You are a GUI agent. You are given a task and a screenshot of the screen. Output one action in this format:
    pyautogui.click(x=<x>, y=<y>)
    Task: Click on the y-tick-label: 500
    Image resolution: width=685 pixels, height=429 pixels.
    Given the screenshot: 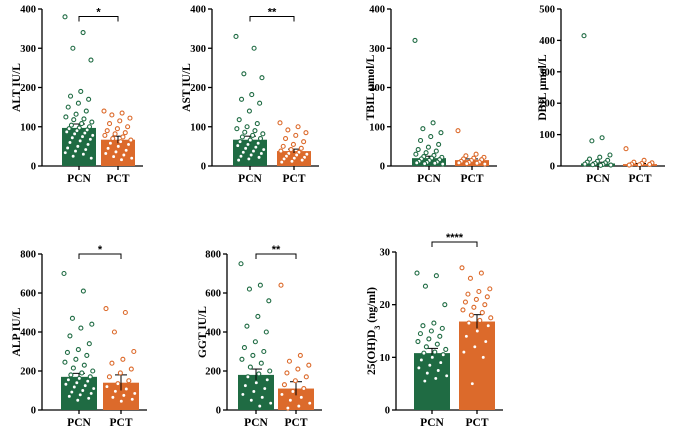 What is the action you would take?
    pyautogui.click(x=547, y=10)
    